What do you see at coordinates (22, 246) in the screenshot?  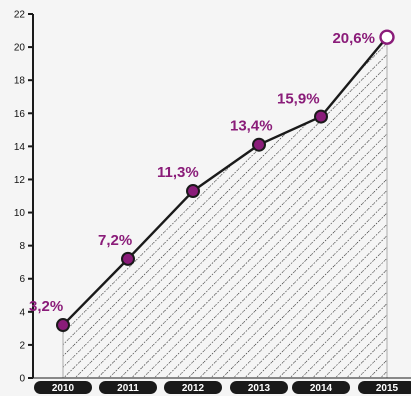 I see `y-tick-label: 8` at bounding box center [22, 246].